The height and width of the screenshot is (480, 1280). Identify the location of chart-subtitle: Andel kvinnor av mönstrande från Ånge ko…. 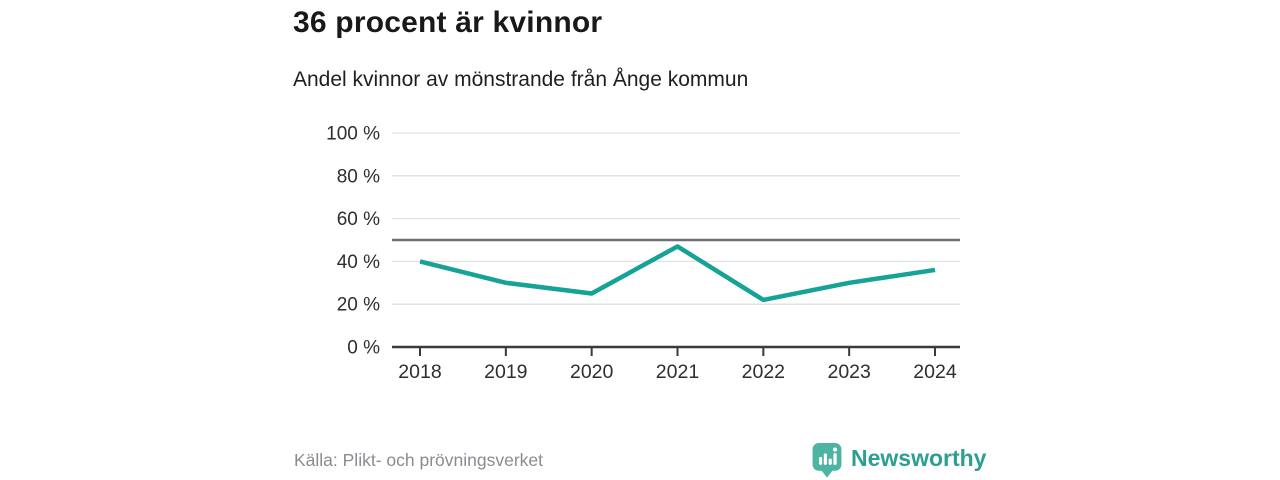
(521, 79).